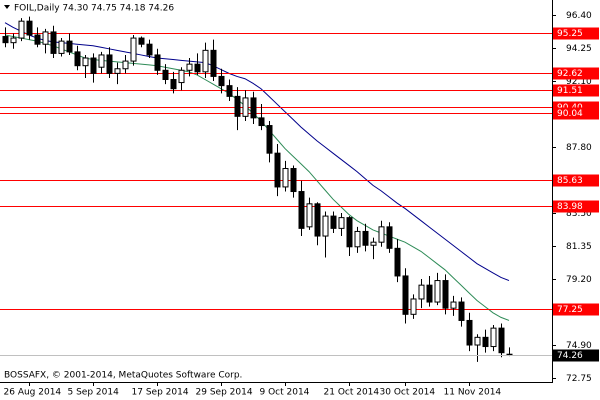 Image resolution: width=600 pixels, height=400 pixels. What do you see at coordinates (579, 49) in the screenshot?
I see `y-tick-label: 94.25` at bounding box center [579, 49].